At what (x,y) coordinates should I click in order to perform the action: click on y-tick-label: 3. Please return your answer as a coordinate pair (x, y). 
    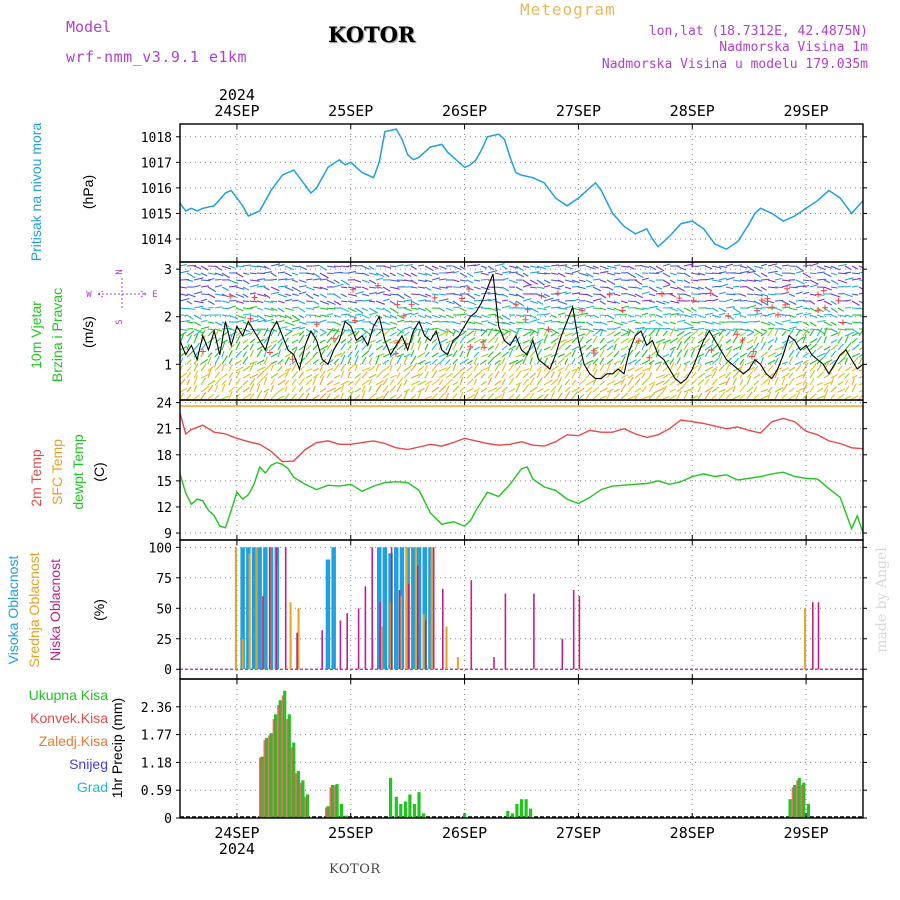
    Looking at the image, I should click on (168, 270).